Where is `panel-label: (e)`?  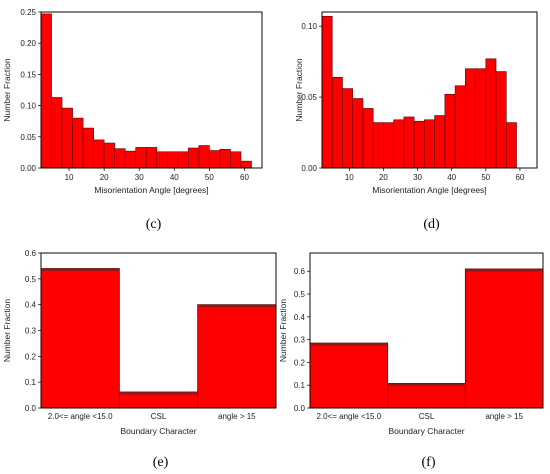 panel-label: (e) is located at coordinates (161, 462).